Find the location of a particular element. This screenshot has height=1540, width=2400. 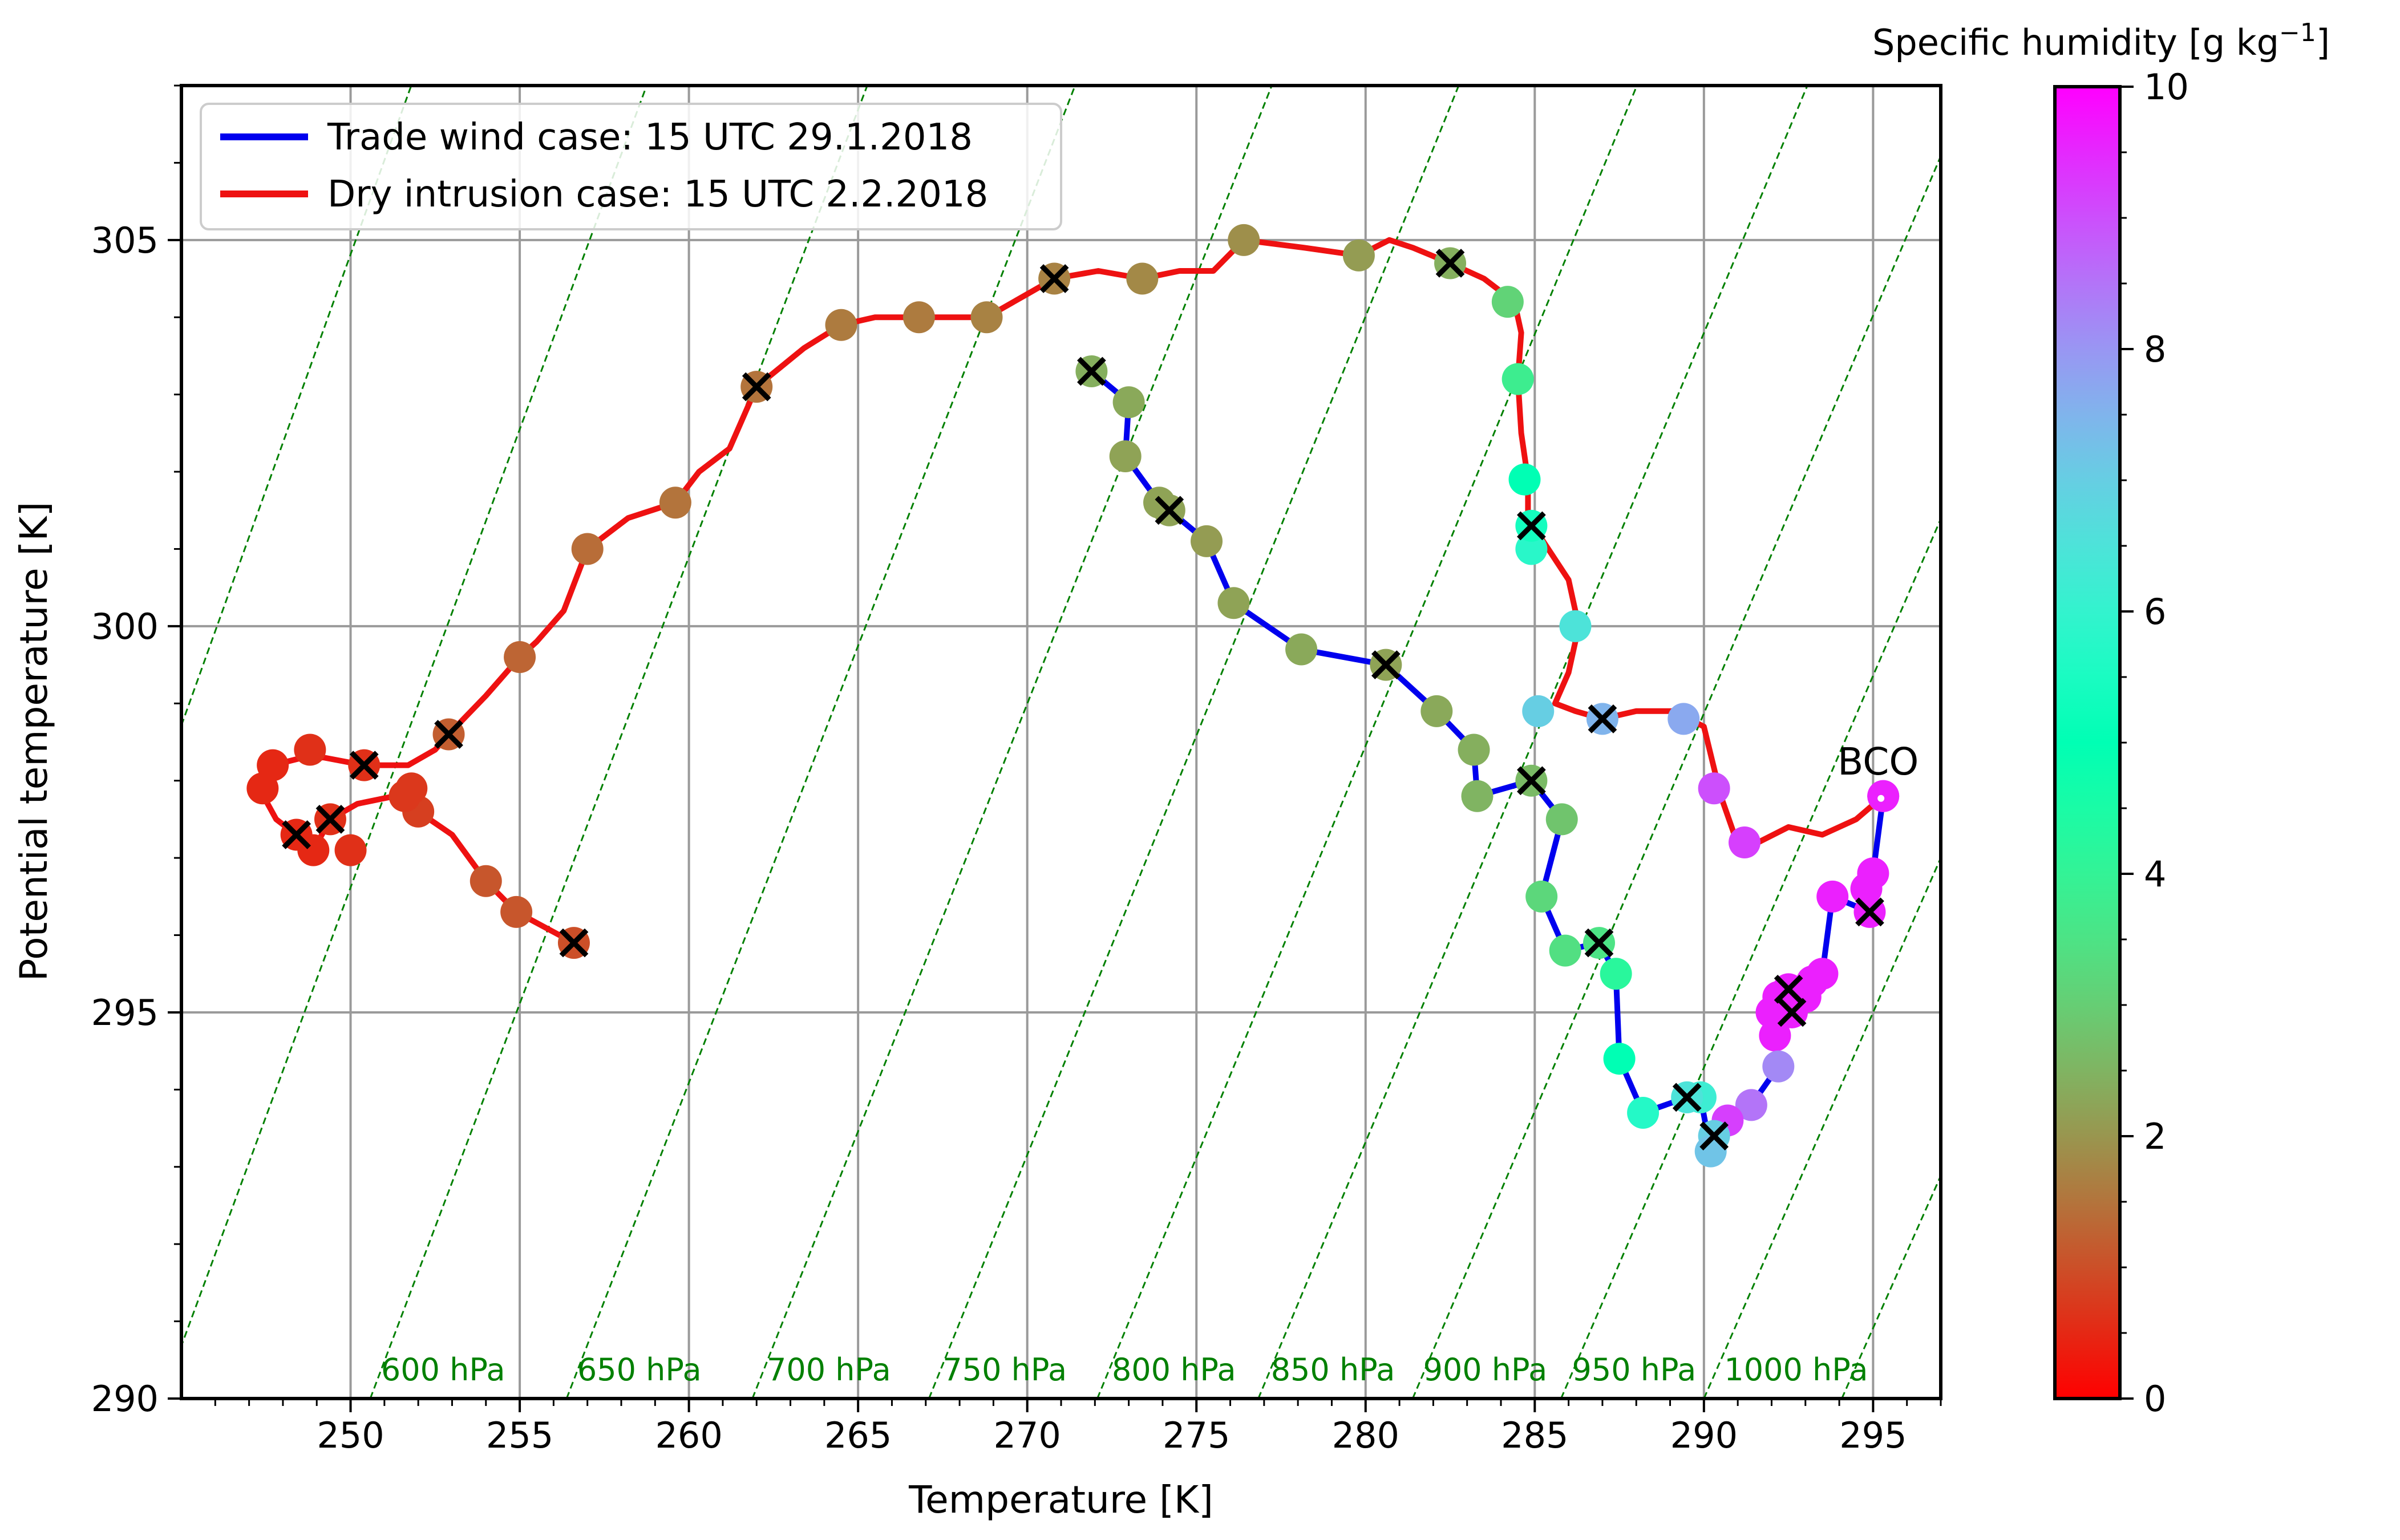

y-tick-label: 305 is located at coordinates (125, 240).